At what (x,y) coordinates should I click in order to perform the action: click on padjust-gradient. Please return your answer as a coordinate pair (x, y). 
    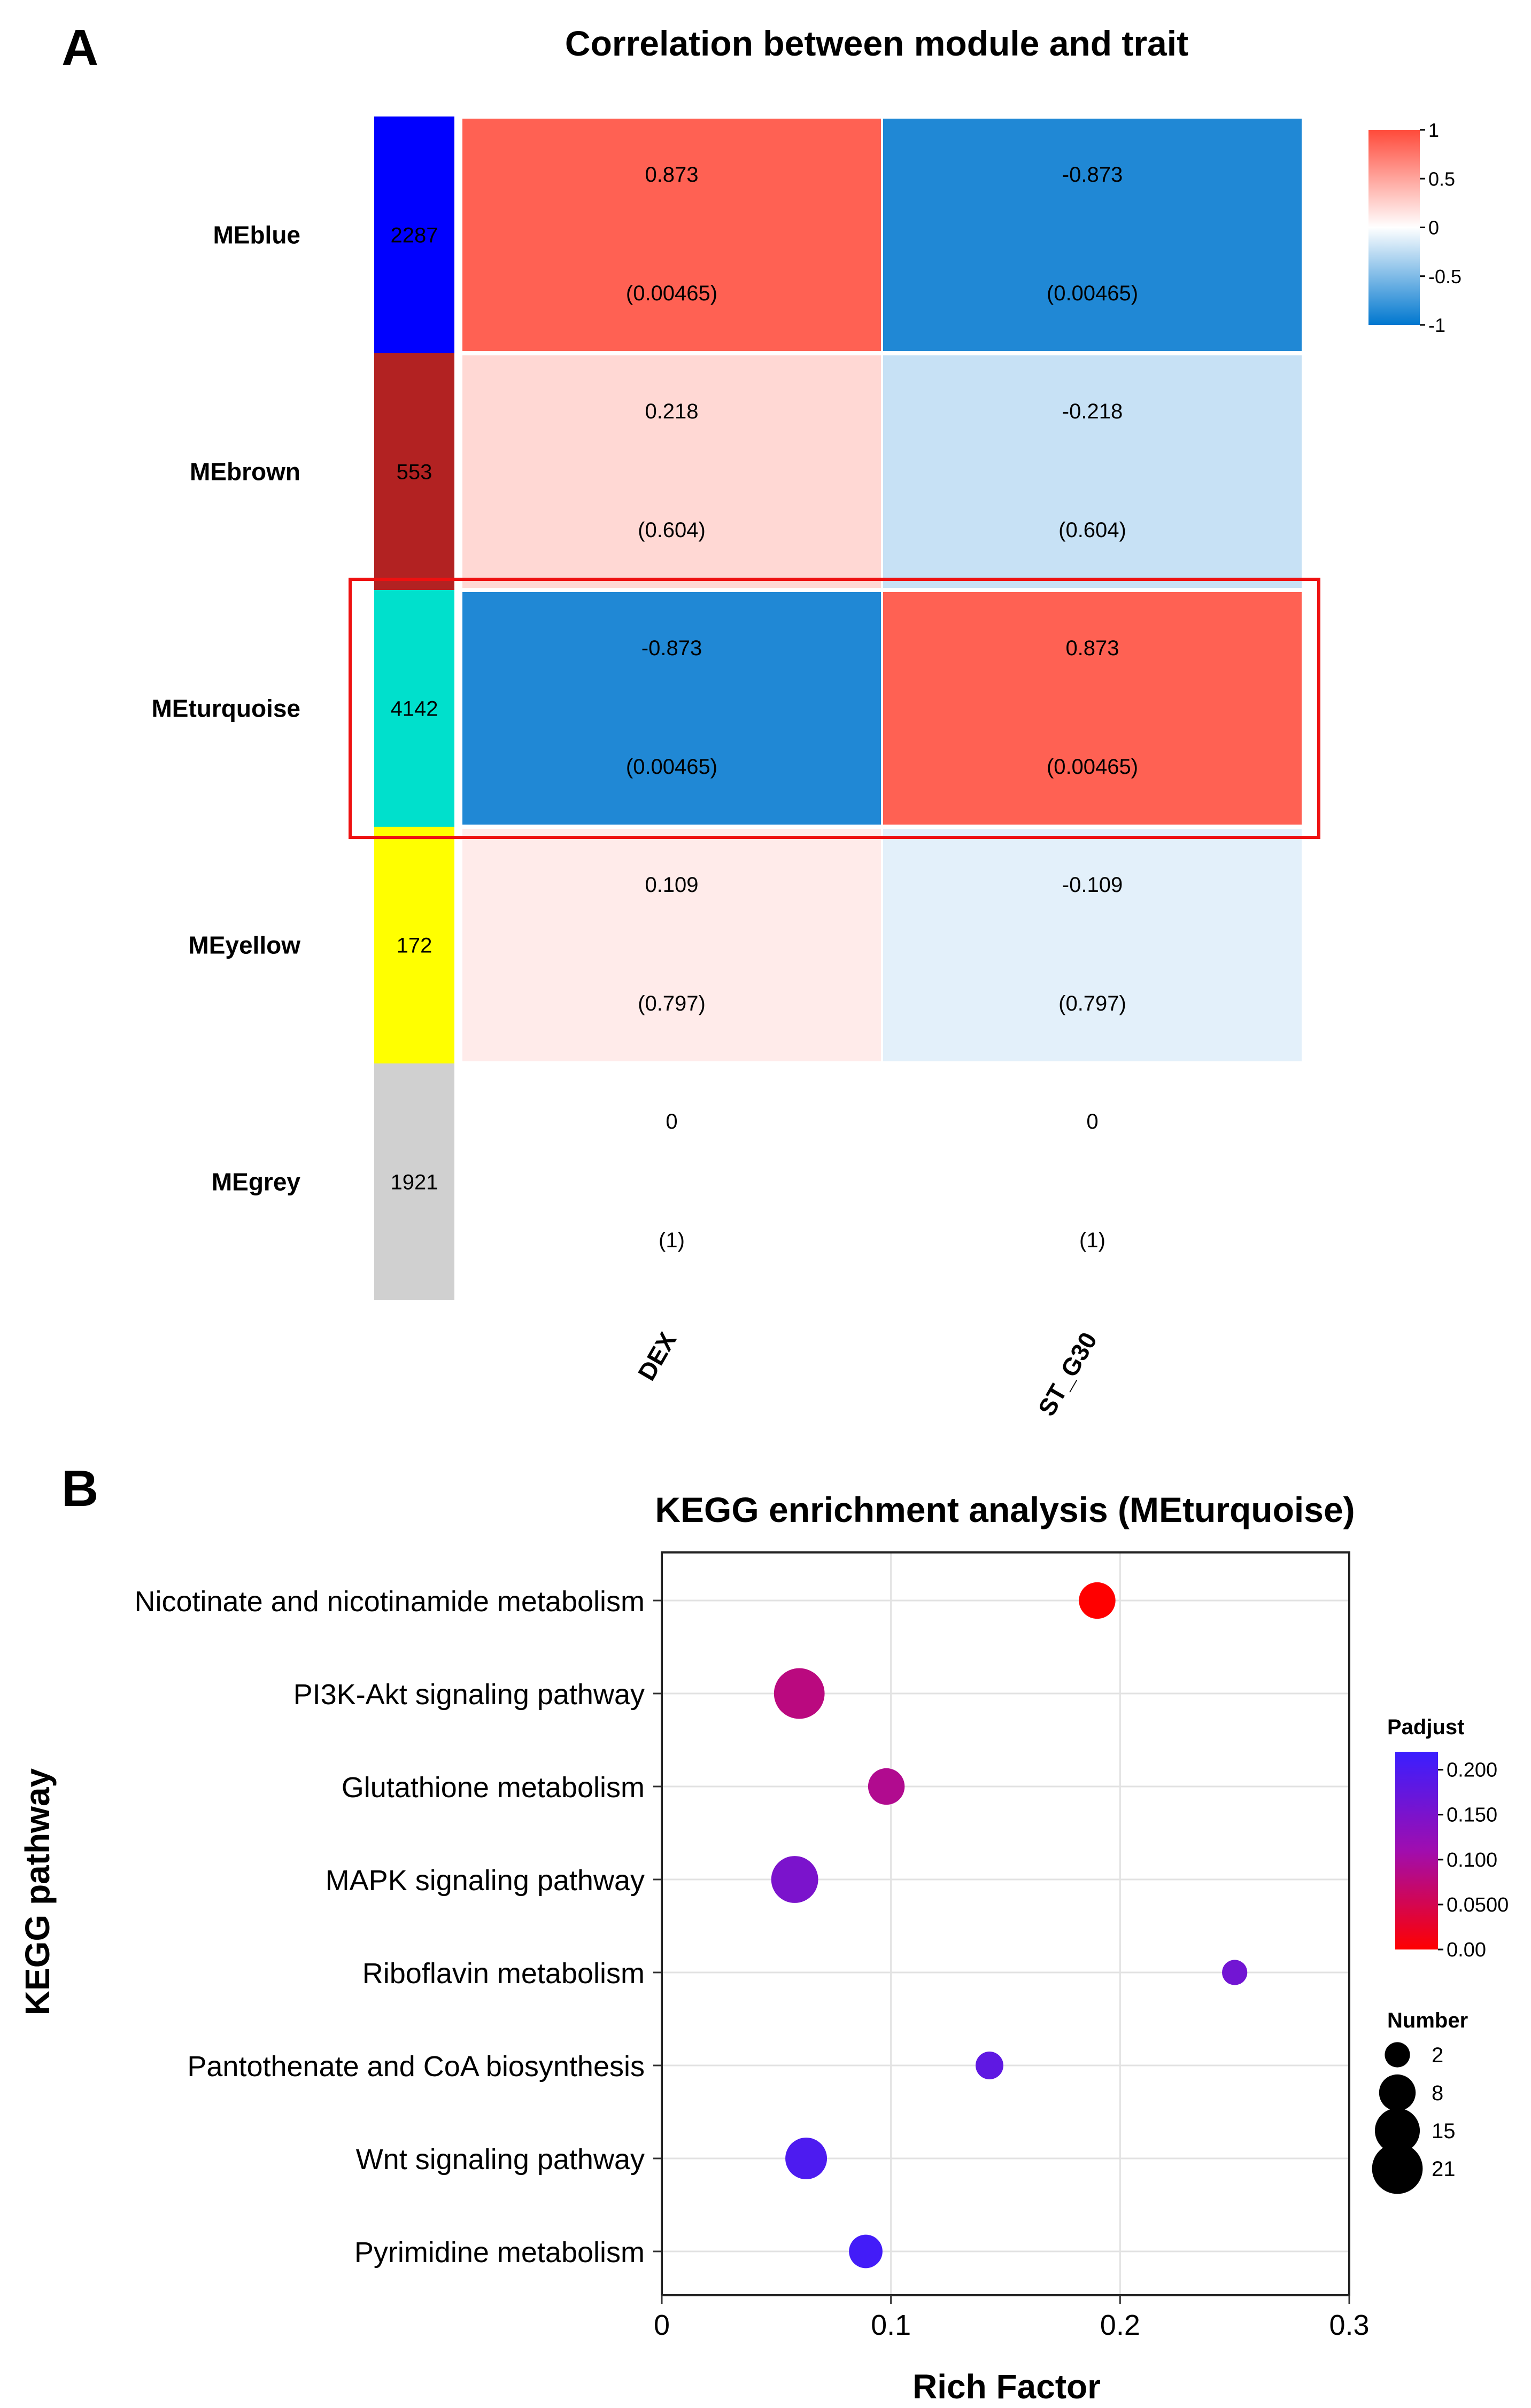
    Looking at the image, I should click on (1416, 1850).